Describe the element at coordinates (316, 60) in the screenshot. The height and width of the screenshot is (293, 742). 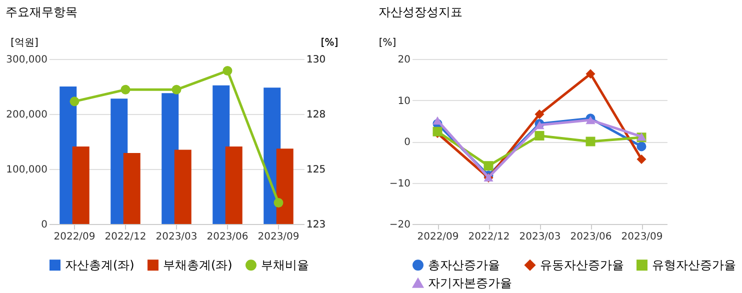
I see `y2-tick-label: 130` at that location.